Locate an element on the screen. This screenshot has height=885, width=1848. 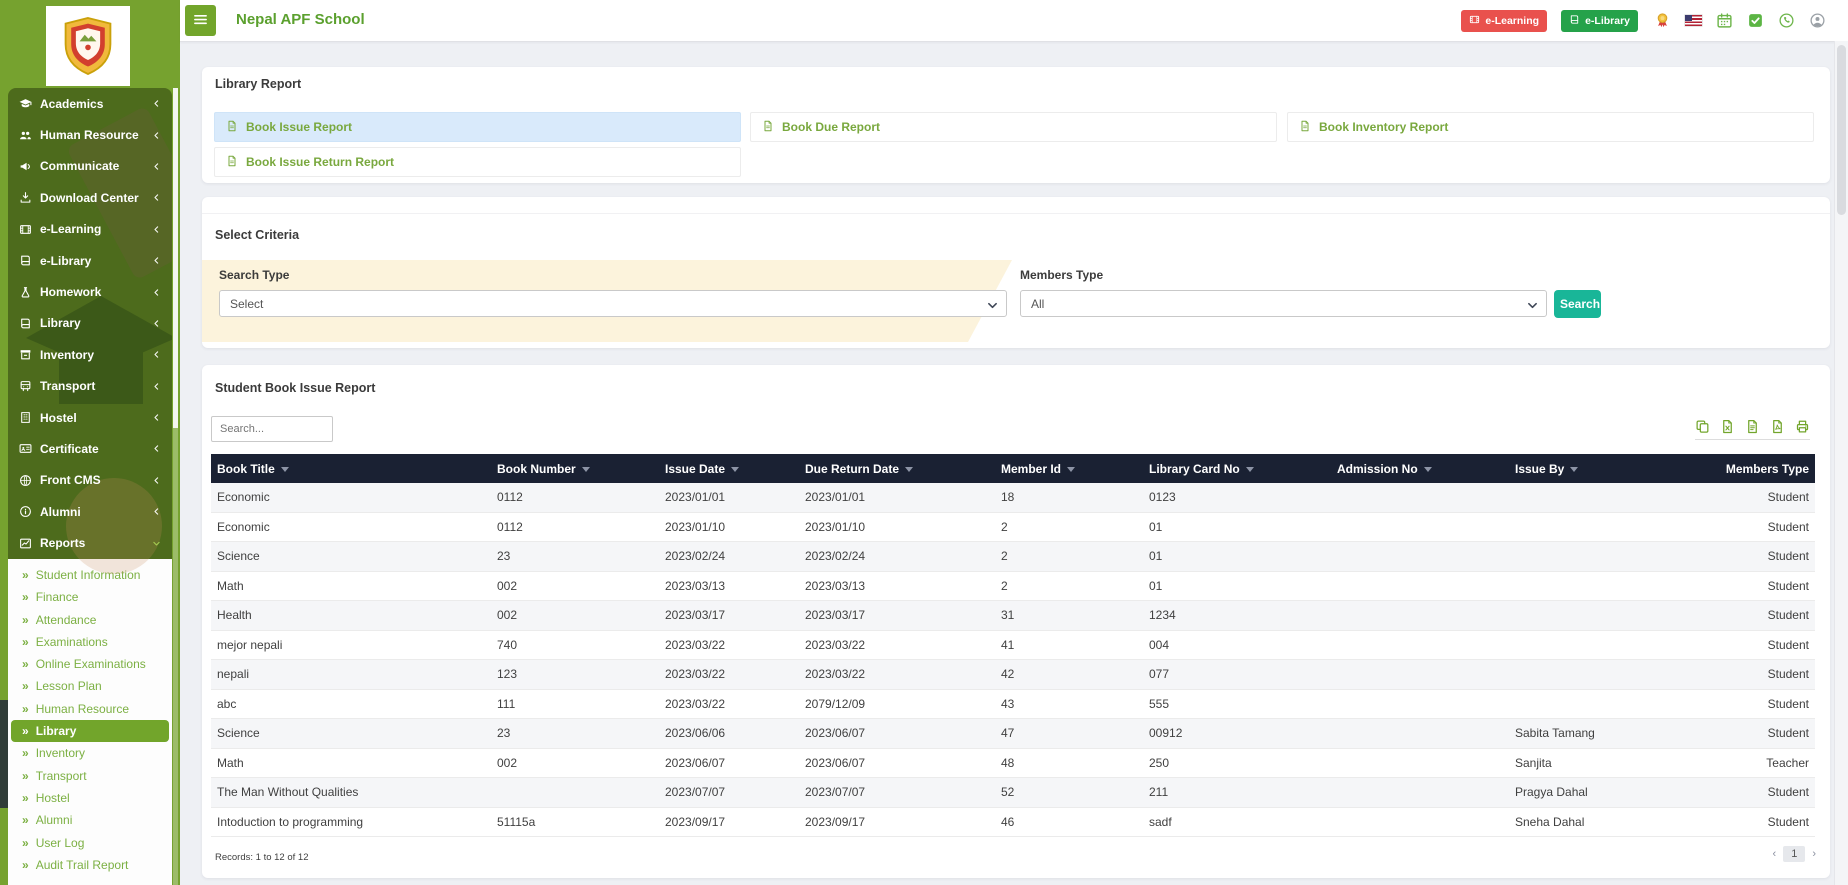
calendar-icon is located at coordinates (1724, 20).